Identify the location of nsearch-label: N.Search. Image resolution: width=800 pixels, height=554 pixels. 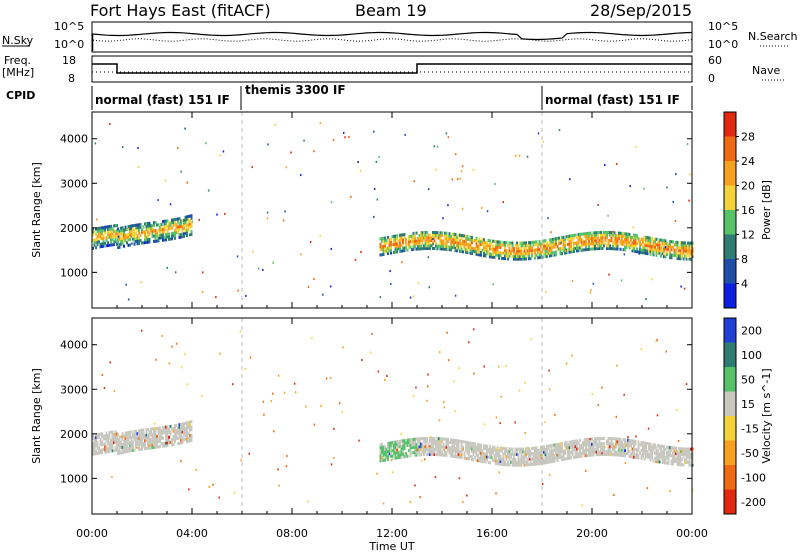
(773, 36).